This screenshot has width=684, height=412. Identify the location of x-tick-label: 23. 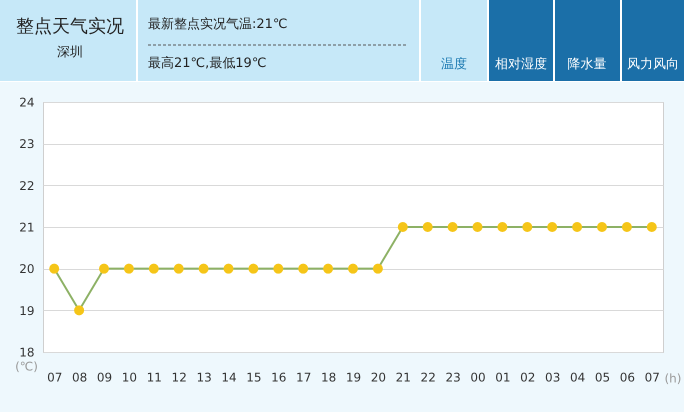
(453, 377).